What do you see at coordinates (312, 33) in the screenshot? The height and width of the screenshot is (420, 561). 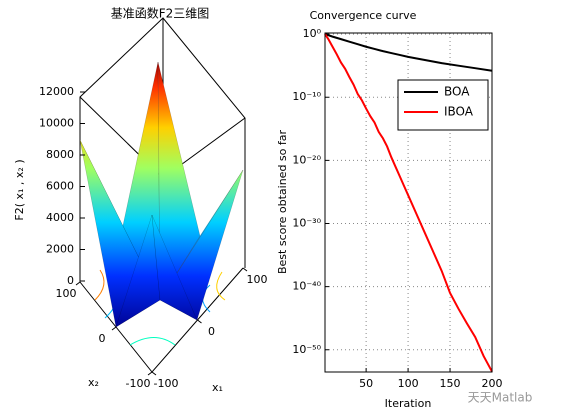 I see `y-tick-label: 10⁰` at bounding box center [312, 33].